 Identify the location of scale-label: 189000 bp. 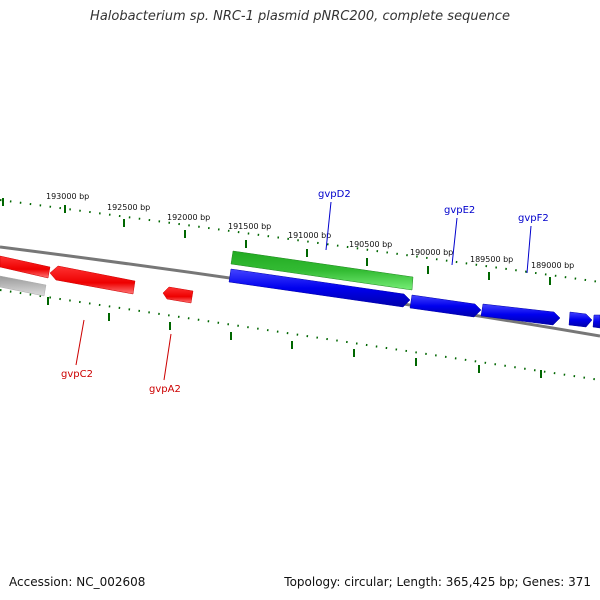
(552, 265).